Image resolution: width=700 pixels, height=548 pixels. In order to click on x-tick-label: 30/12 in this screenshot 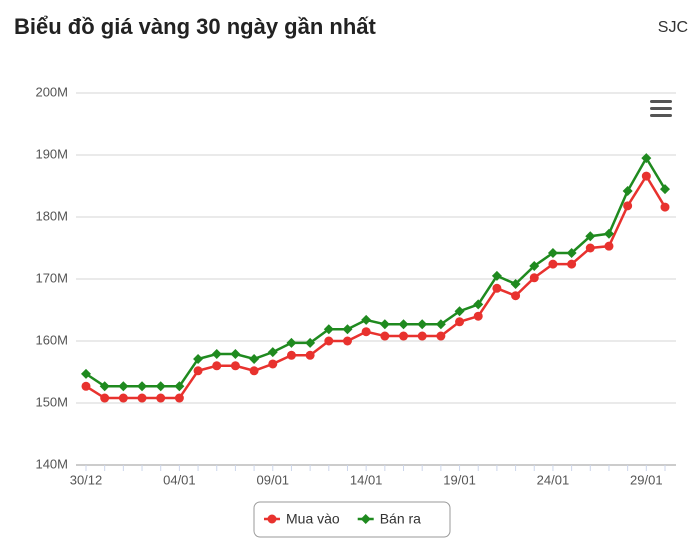, I will do `click(86, 479)`.